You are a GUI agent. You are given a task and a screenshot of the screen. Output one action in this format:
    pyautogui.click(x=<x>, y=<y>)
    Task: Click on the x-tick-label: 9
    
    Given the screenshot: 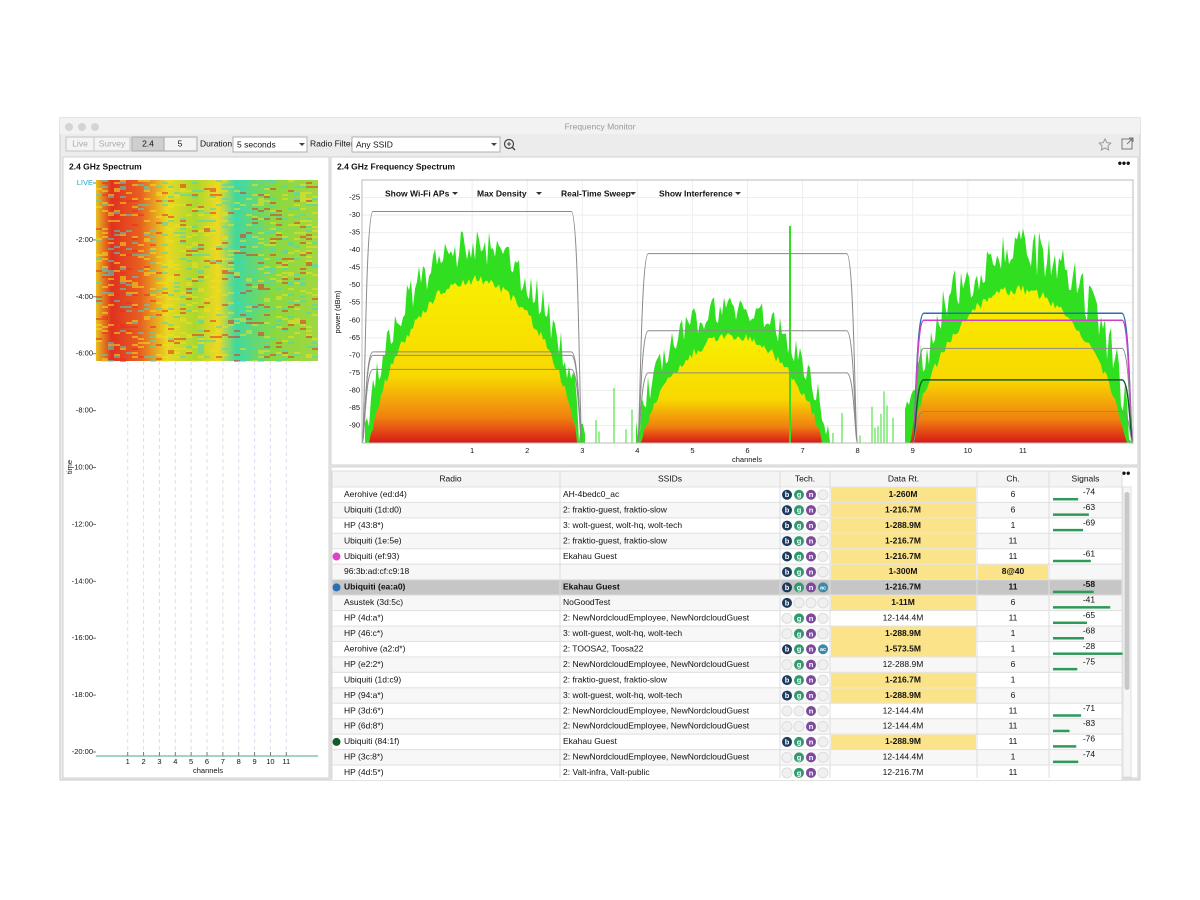 What is the action you would take?
    pyautogui.click(x=254, y=761)
    